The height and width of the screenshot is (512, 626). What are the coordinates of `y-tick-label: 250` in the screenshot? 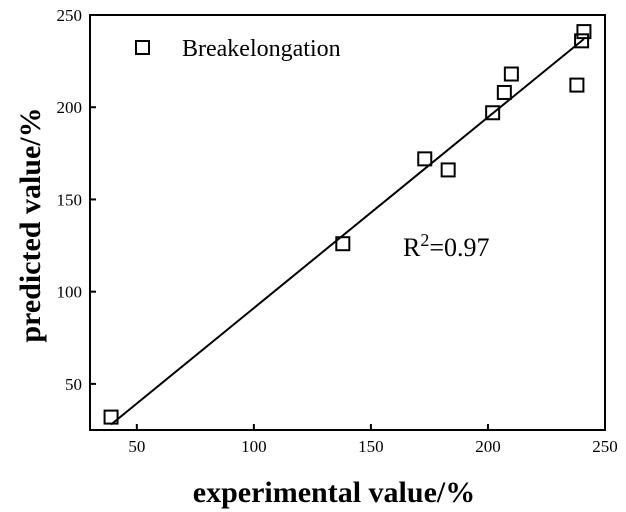 It's located at (70, 15).